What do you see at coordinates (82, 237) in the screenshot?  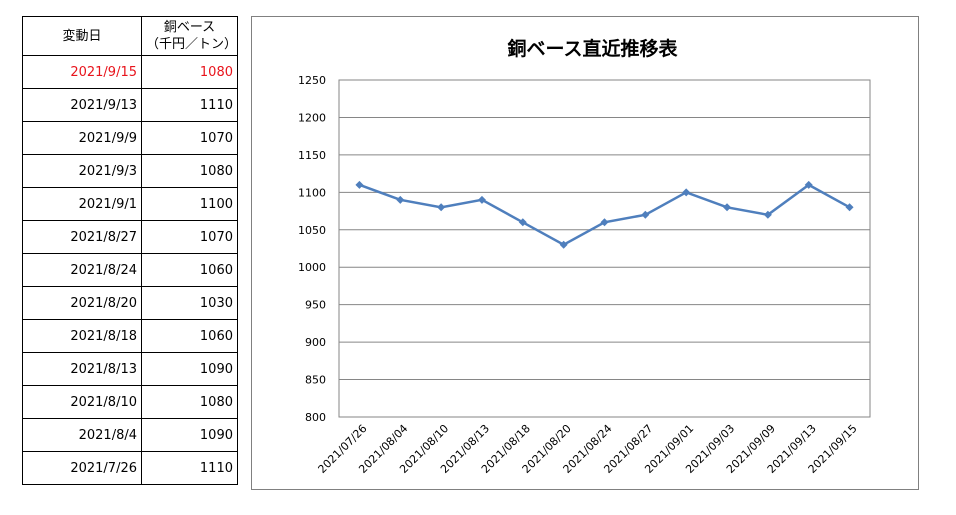 I see `row-date: 2021/8/27` at bounding box center [82, 237].